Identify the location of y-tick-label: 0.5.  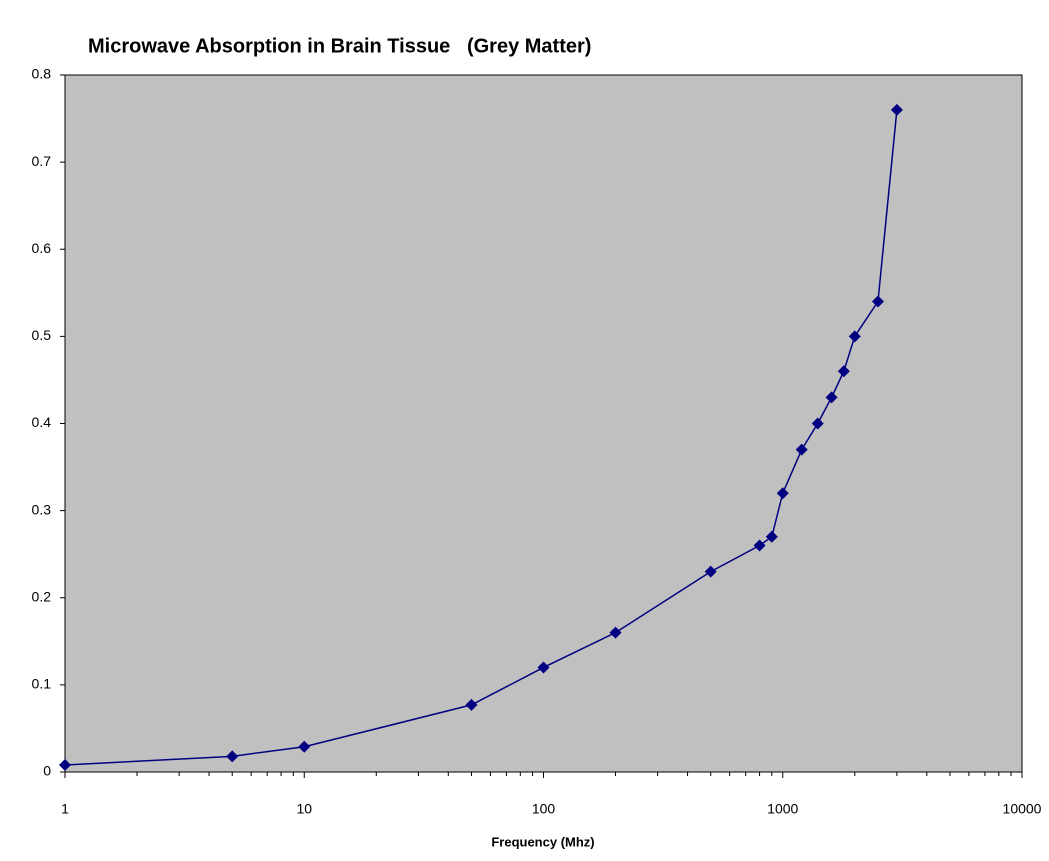
(42, 335).